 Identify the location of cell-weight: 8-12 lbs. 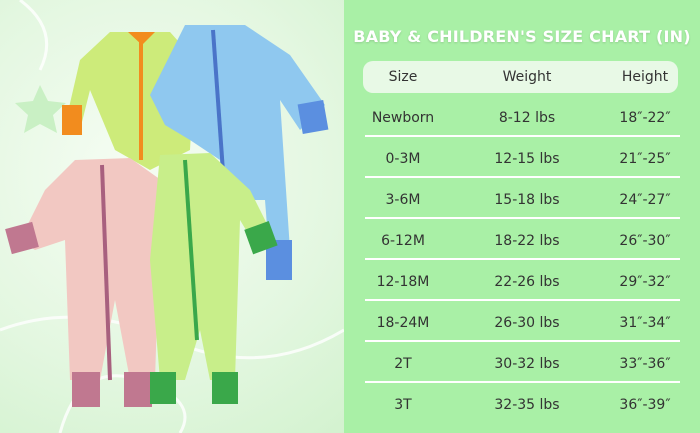
(527, 118).